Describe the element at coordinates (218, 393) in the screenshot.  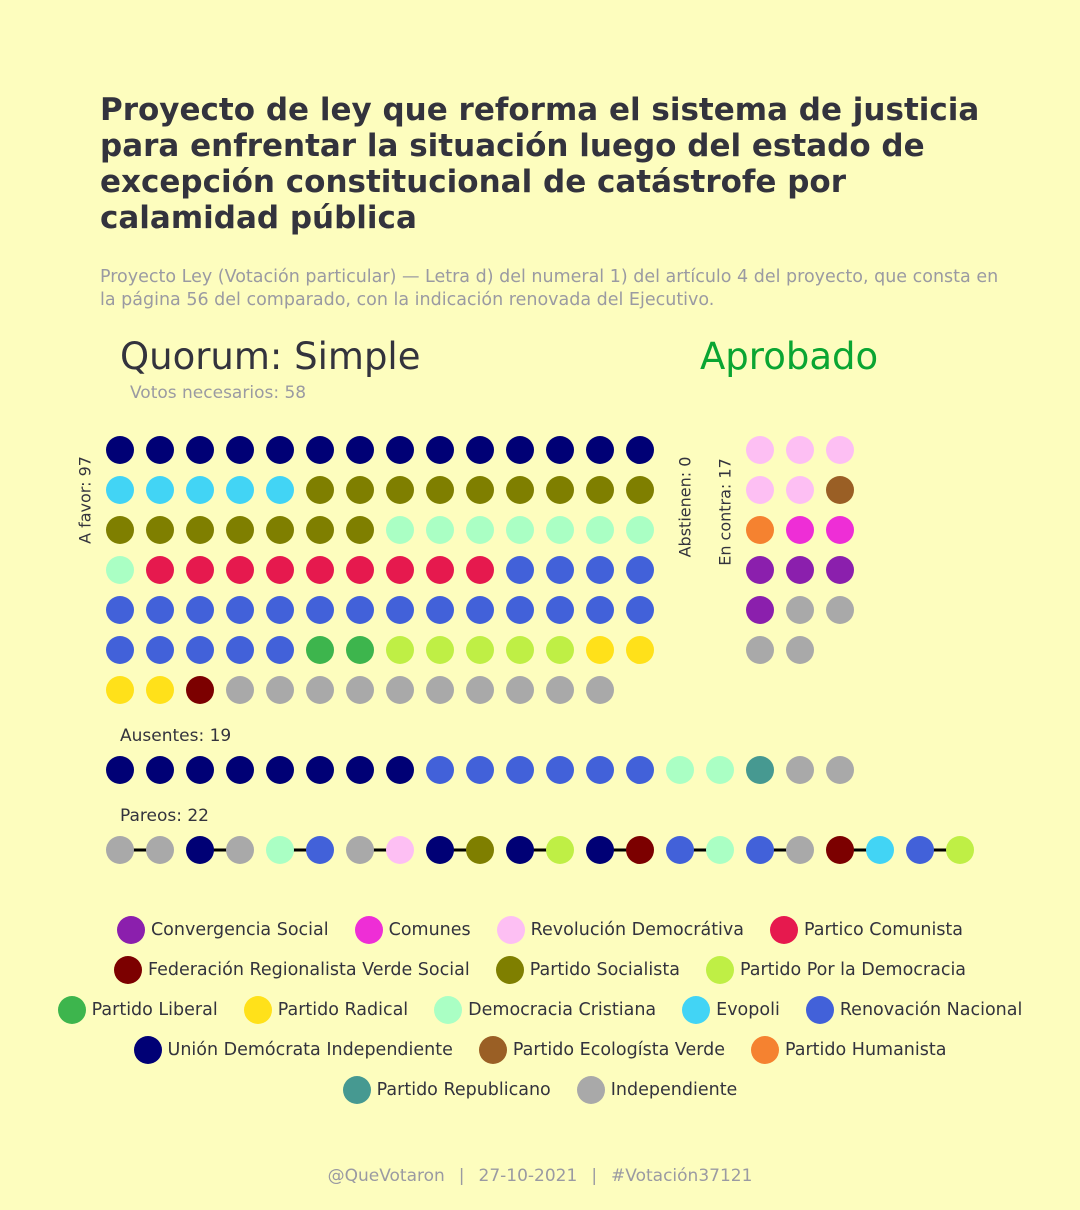
I see `votes-needed-label: Votos necesarios: 58` at that location.